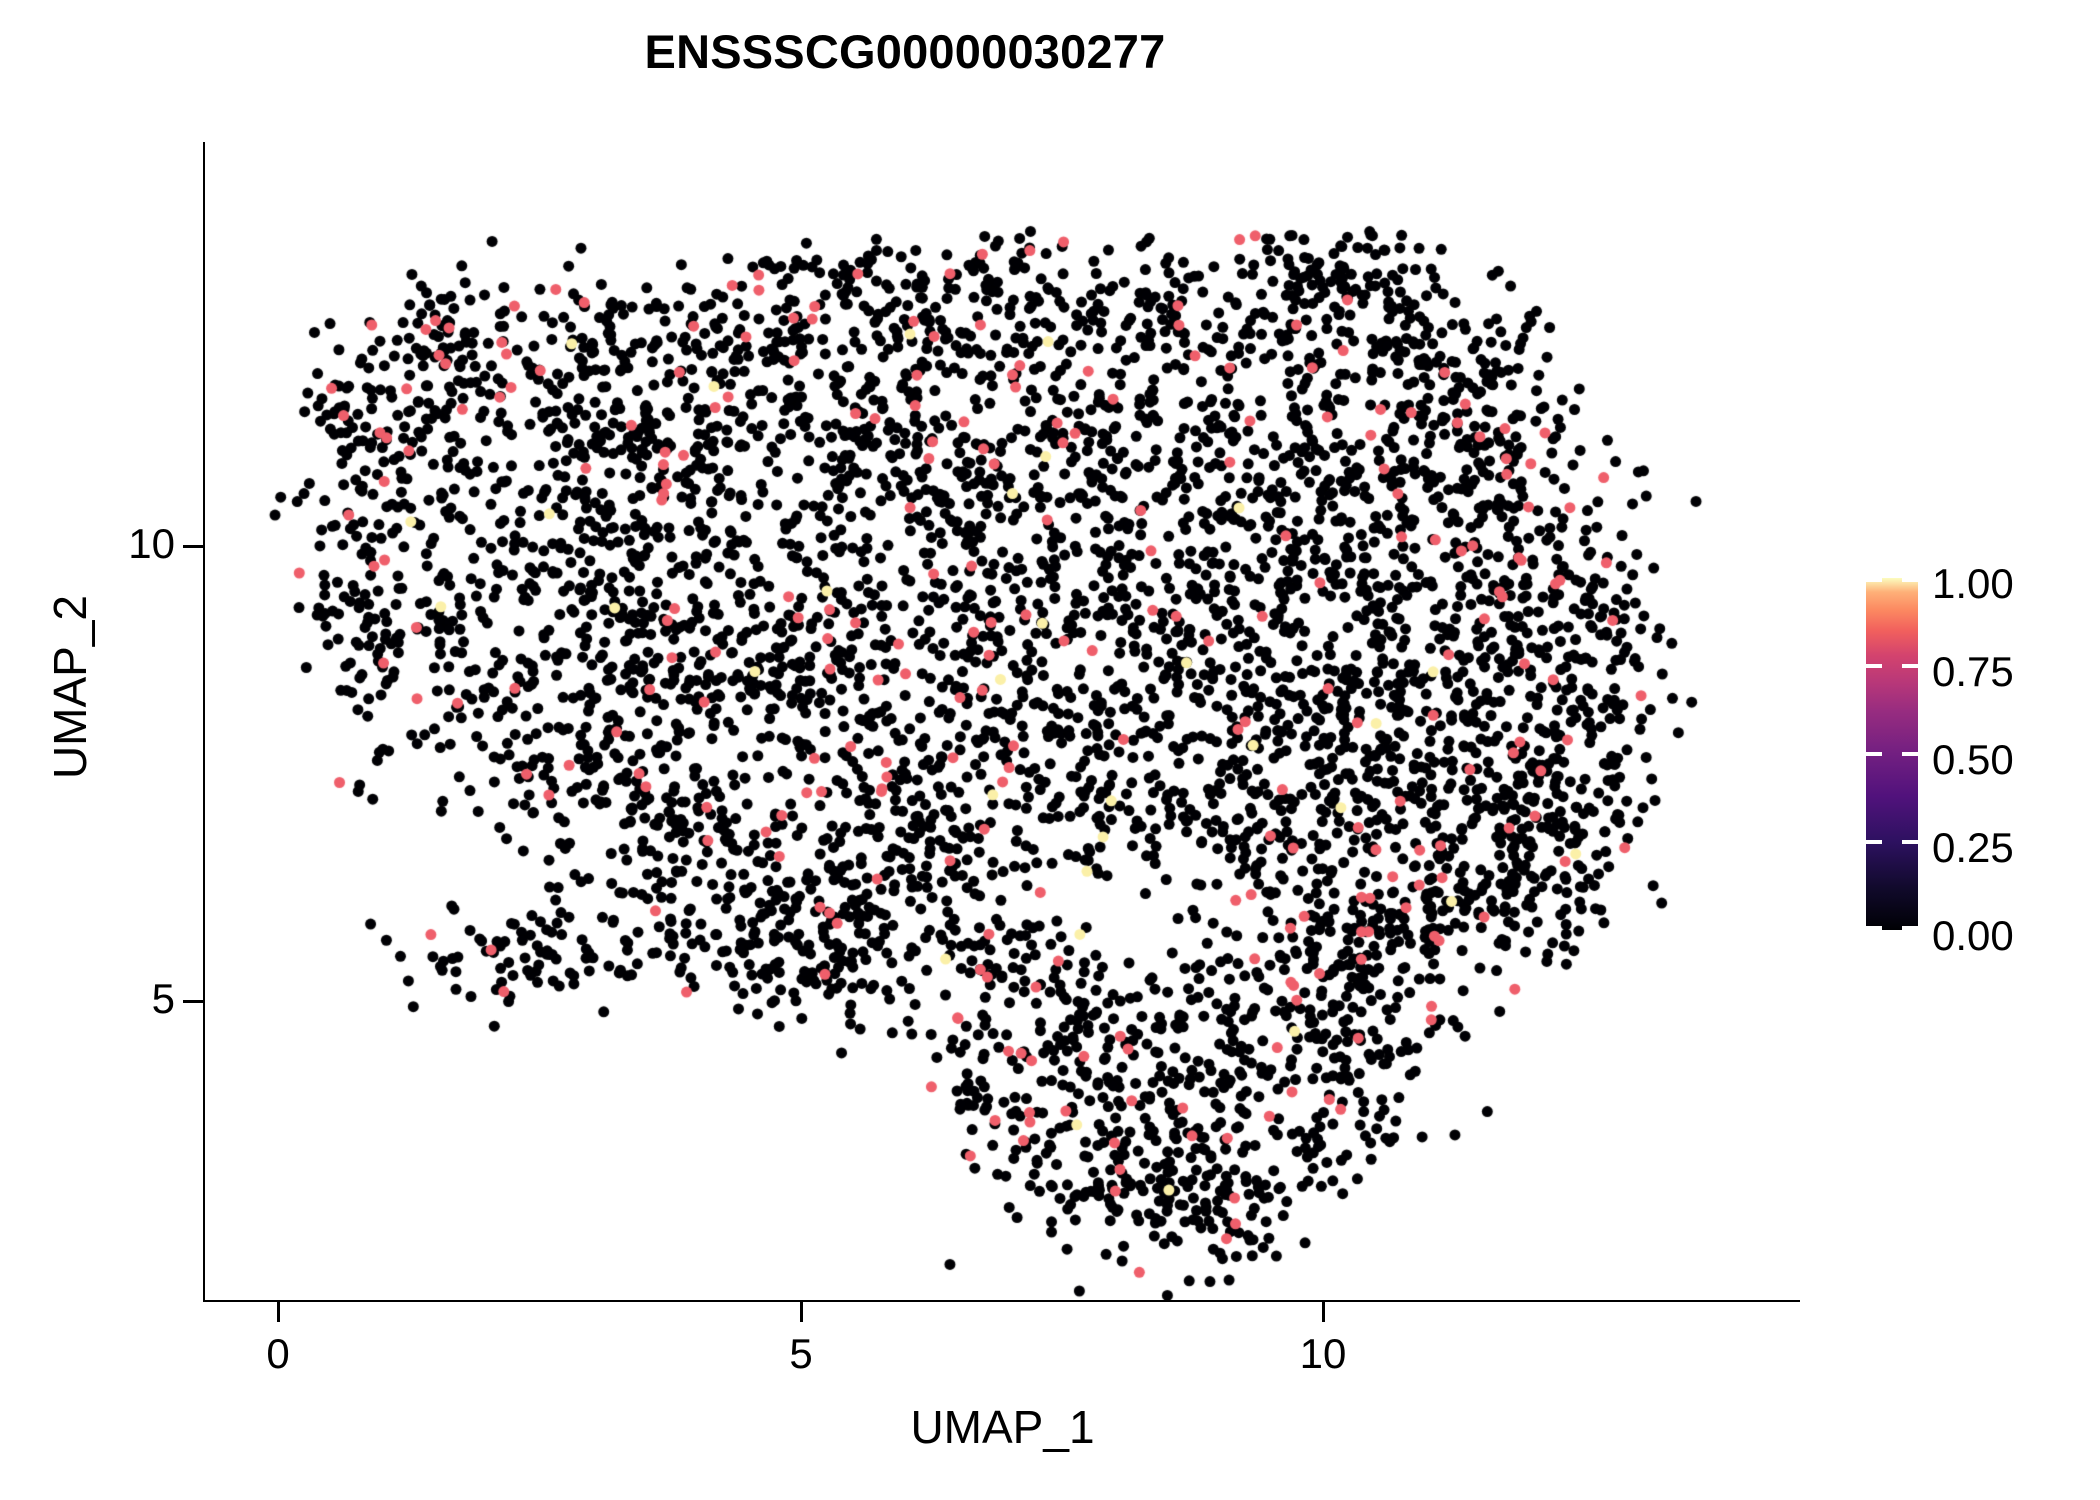 The image size is (2100, 1500). Describe the element at coordinates (801, 1353) in the screenshot. I see `x-tick-label-5: 5` at that location.